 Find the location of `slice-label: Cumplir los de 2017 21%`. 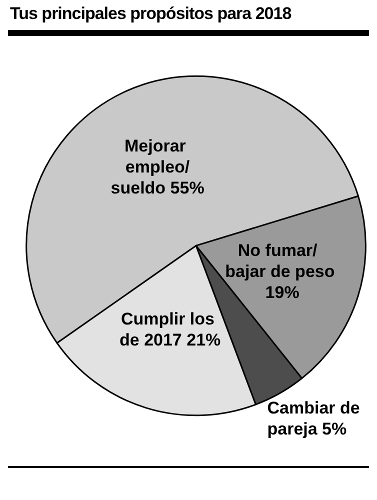

slice-label: Cumplir los de 2017 21% is located at coordinates (170, 330).